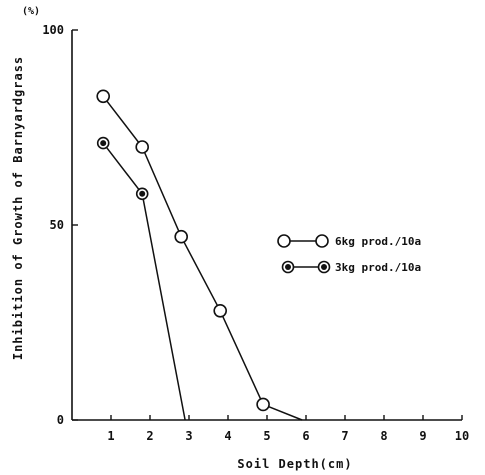 The image size is (485, 475). What do you see at coordinates (378, 241) in the screenshot?
I see `legend-label-6kg: 6kg prod./10a` at bounding box center [378, 241].